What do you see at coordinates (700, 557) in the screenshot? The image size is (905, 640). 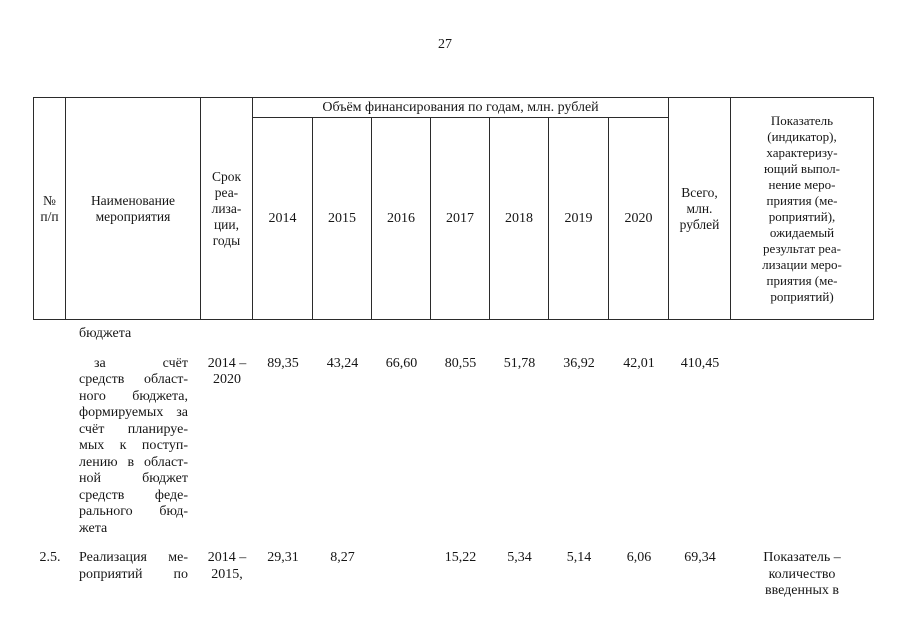 I see `cell-total: 69,34` at bounding box center [700, 557].